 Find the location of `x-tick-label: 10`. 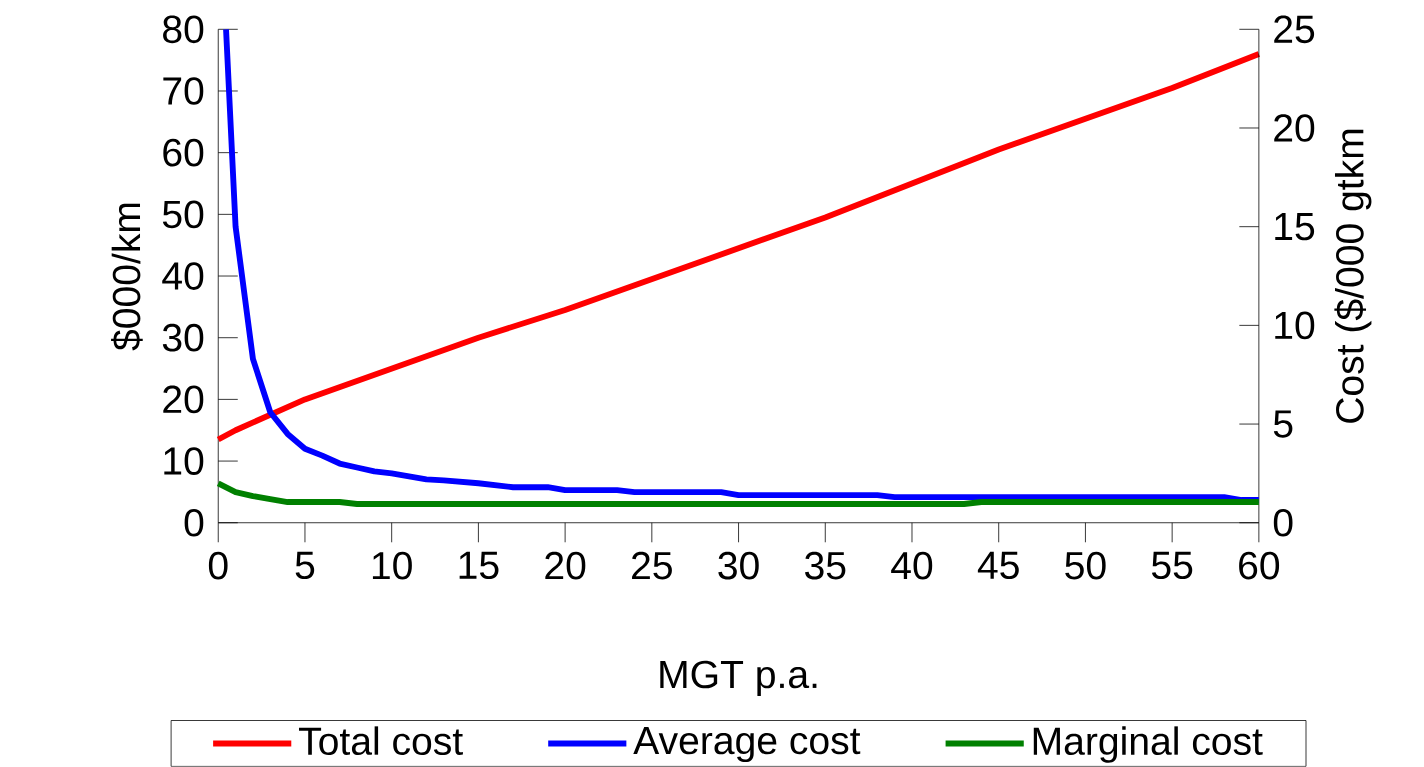

x-tick-label: 10 is located at coordinates (392, 565).